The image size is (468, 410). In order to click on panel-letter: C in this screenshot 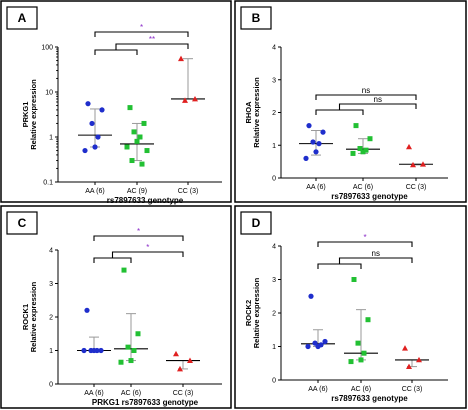, I will do `click(22, 223)`.